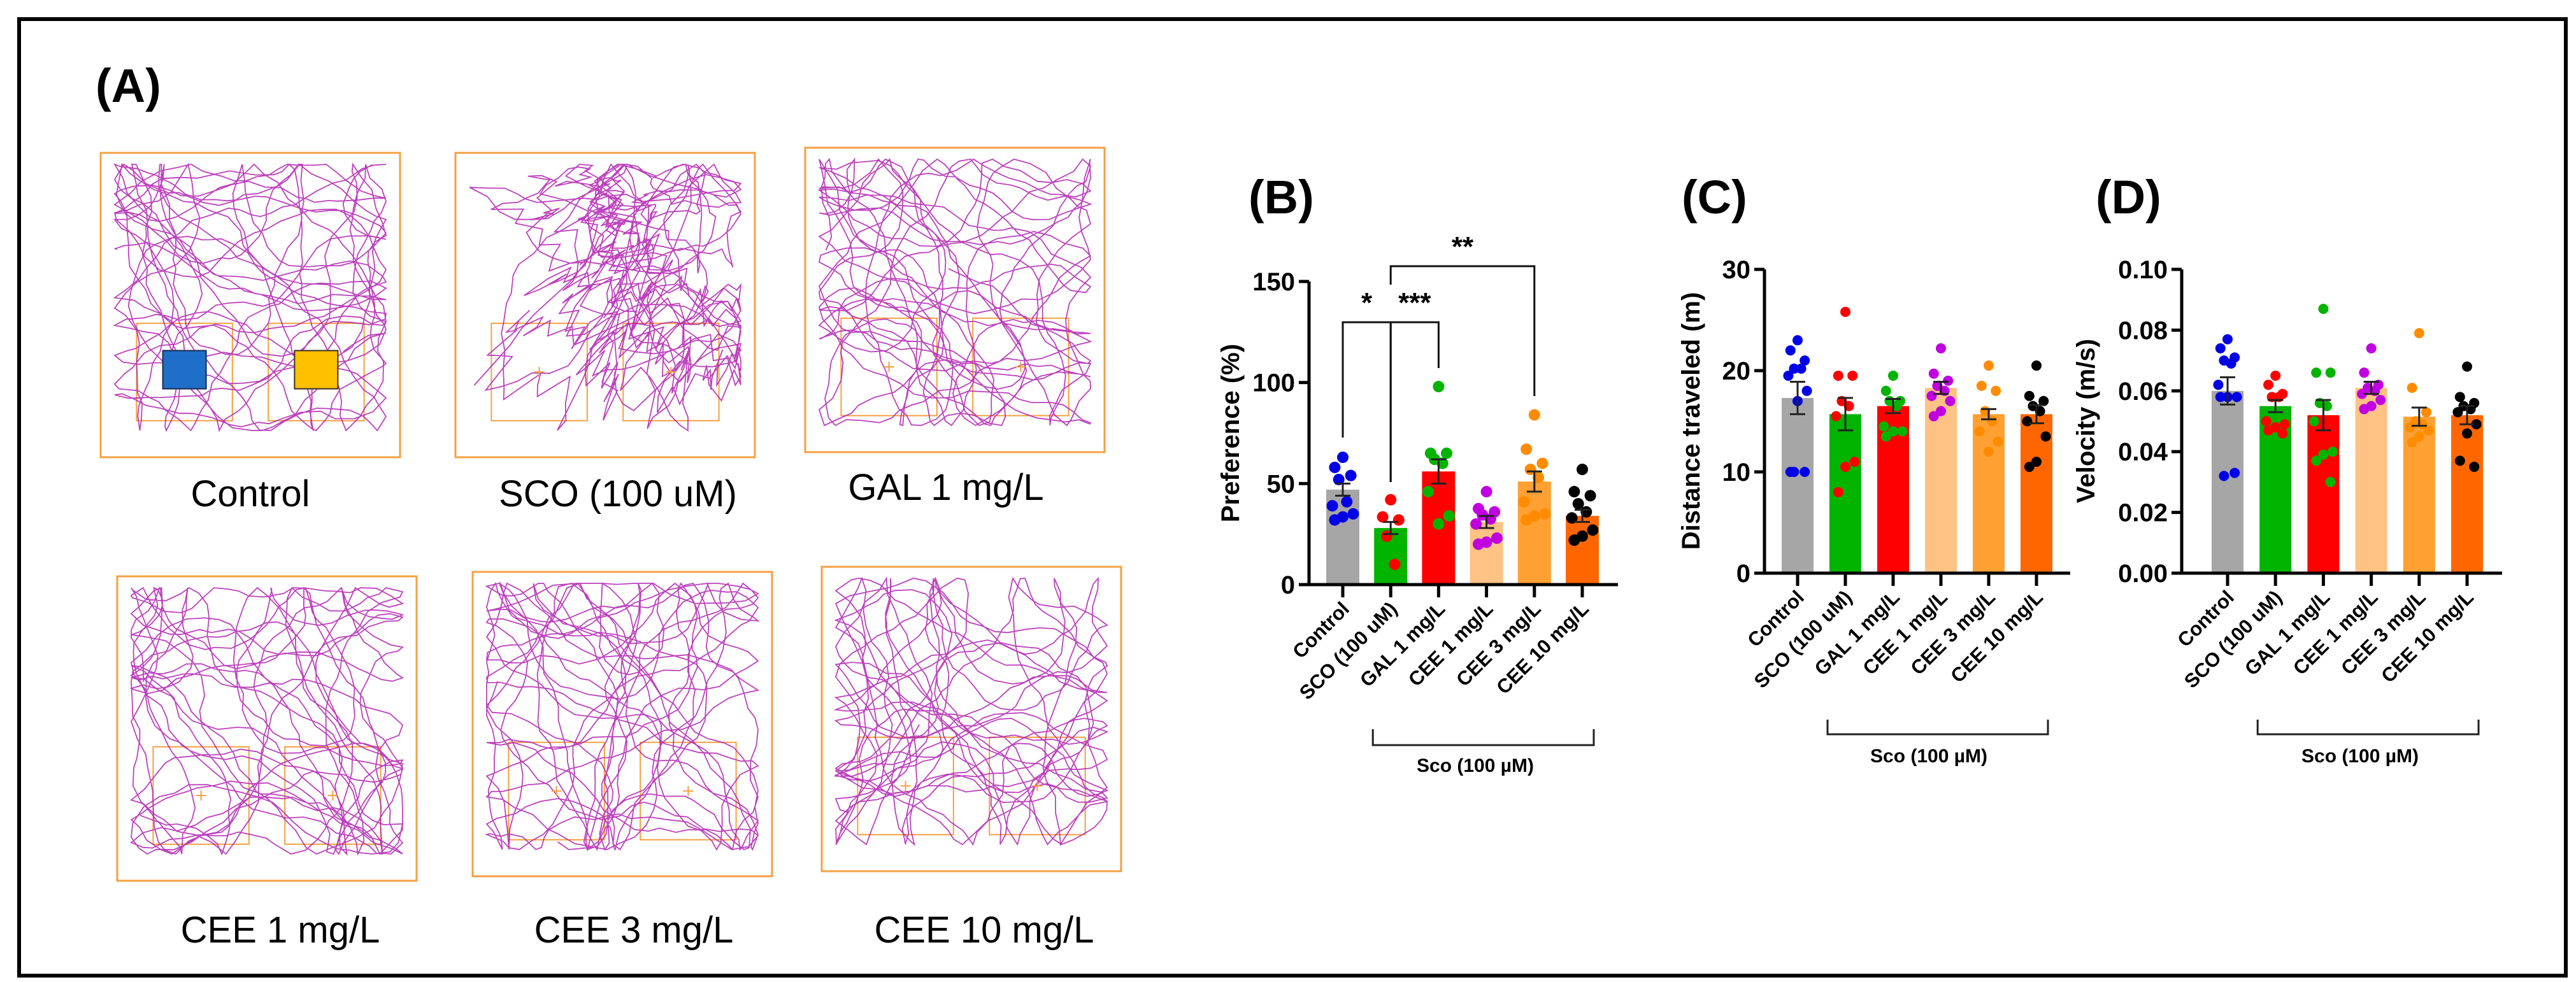 The height and width of the screenshot is (982, 2576). Describe the element at coordinates (623, 716) in the screenshot. I see `movement-trajectory` at that location.